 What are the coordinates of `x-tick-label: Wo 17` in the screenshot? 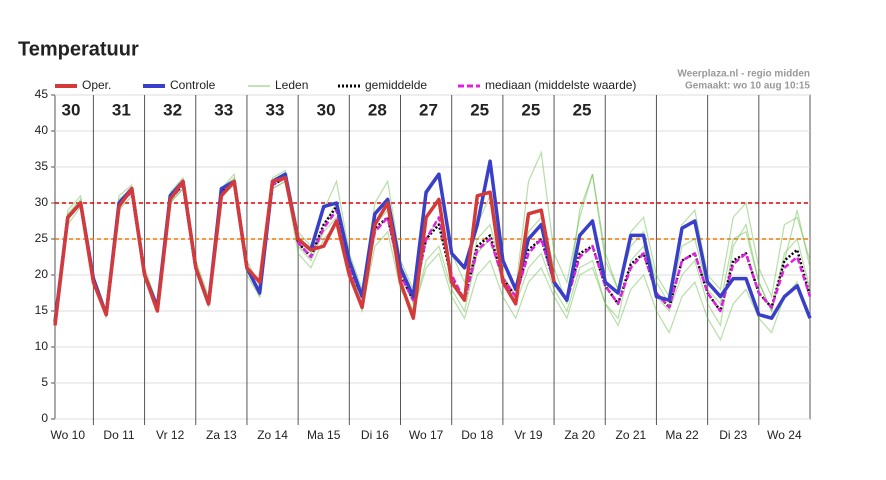 It's located at (426, 435).